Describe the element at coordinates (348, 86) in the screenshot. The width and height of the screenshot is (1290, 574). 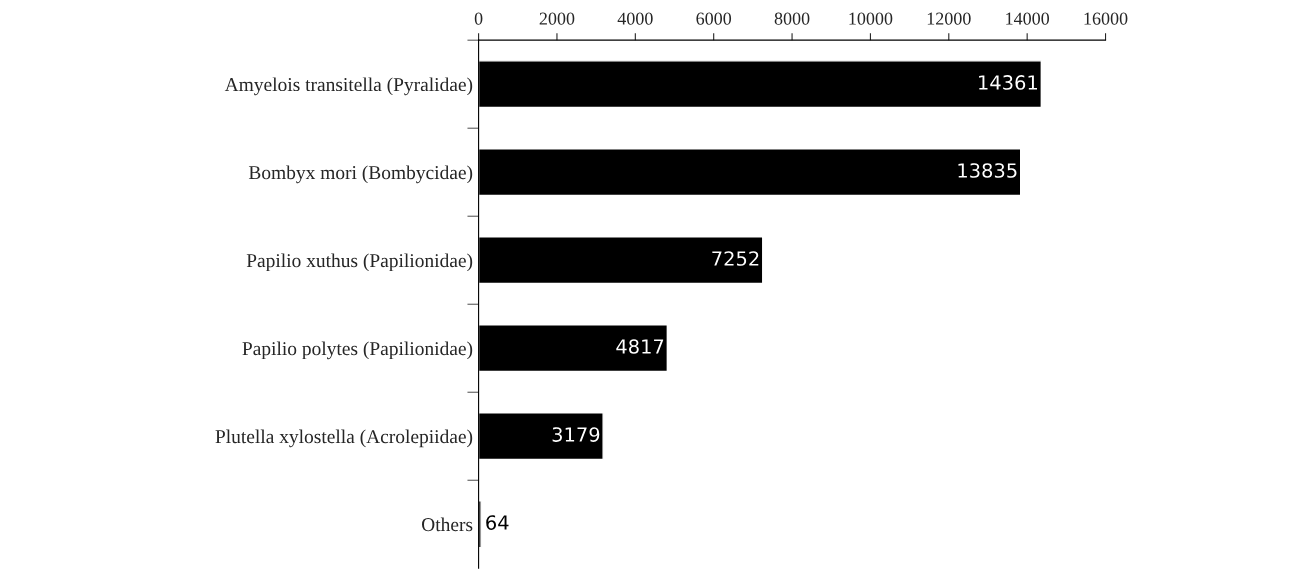
I see `y-tick-label: Amyelois transitella (Pyralidae)` at that location.